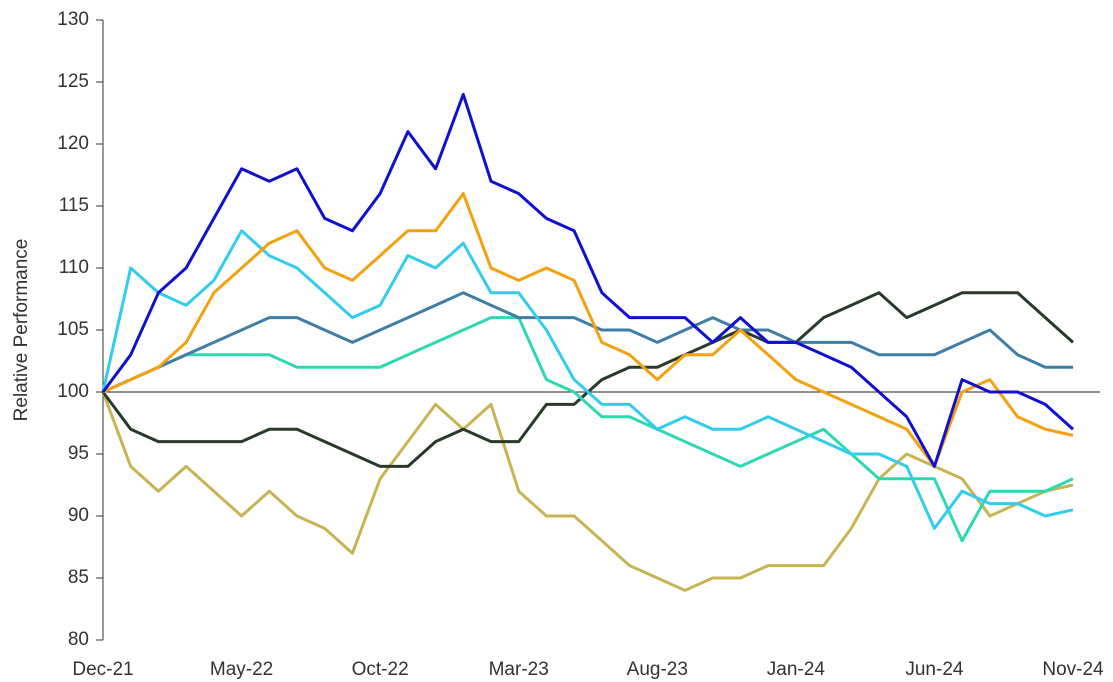 The image size is (1113, 682). Describe the element at coordinates (380, 669) in the screenshot. I see `x-tick-label: Oct-22` at that location.